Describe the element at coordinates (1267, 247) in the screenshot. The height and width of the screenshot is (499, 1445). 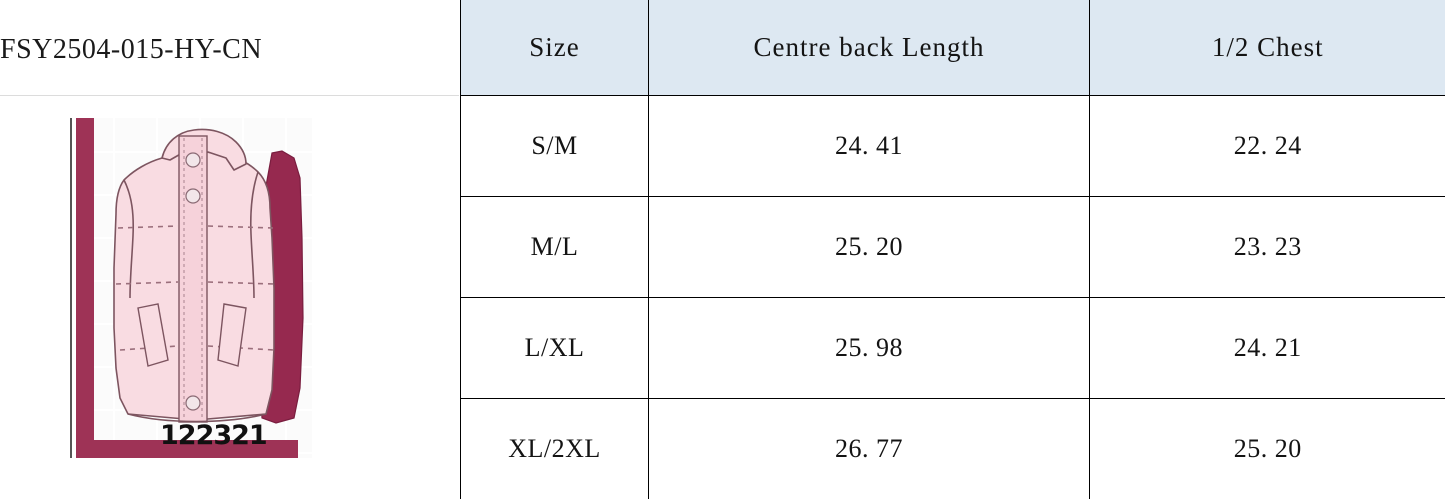
I see `cell-half-chest: 23. 23` at that location.